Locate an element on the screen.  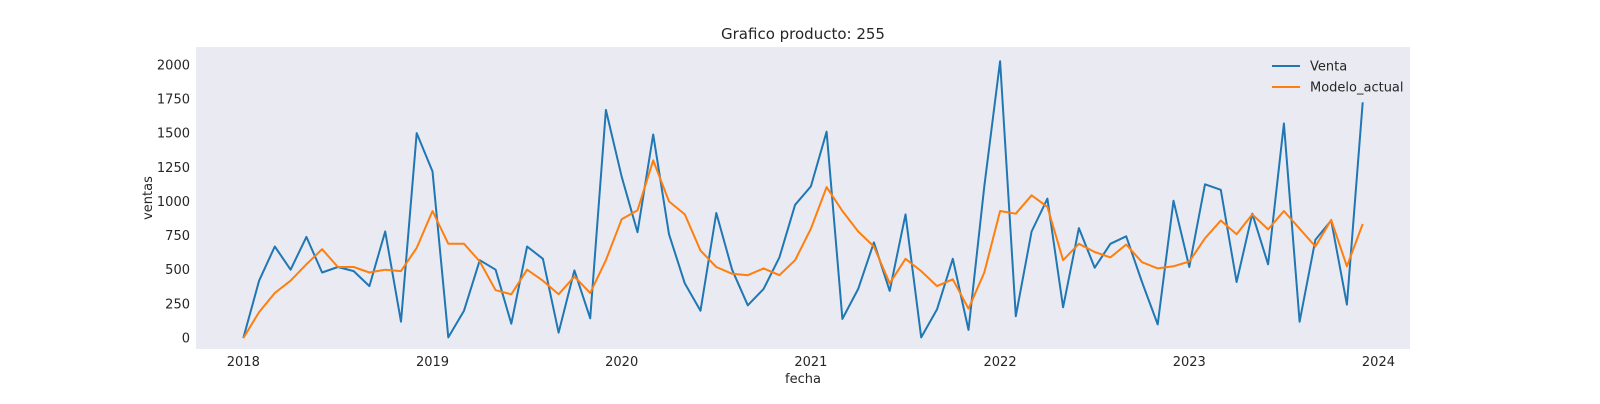
x-tick-label: 2020 is located at coordinates (621, 362).